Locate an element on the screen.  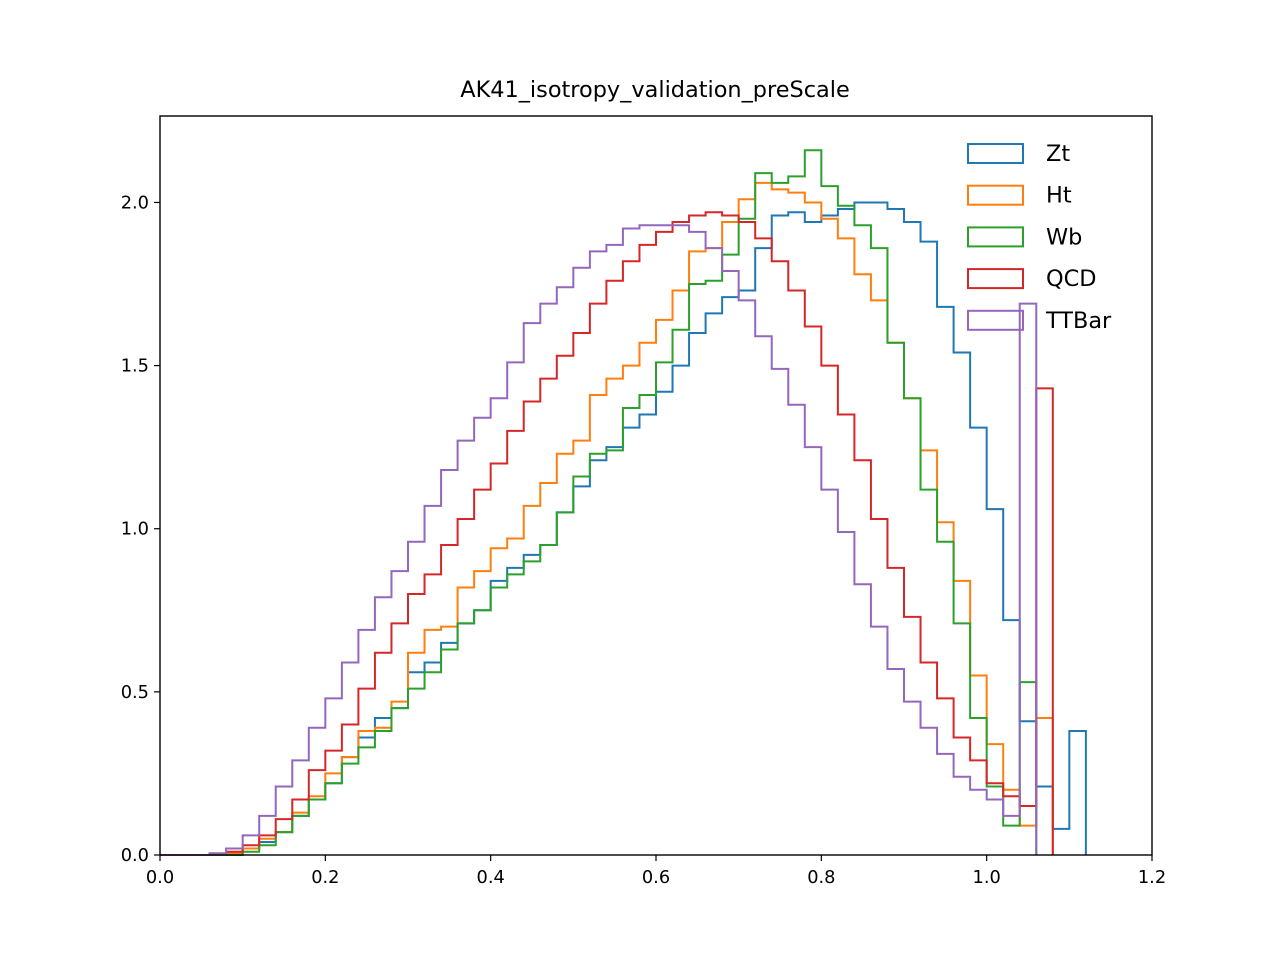
legend: Zt Ht Wb QCD TTBar is located at coordinates (1039, 237).